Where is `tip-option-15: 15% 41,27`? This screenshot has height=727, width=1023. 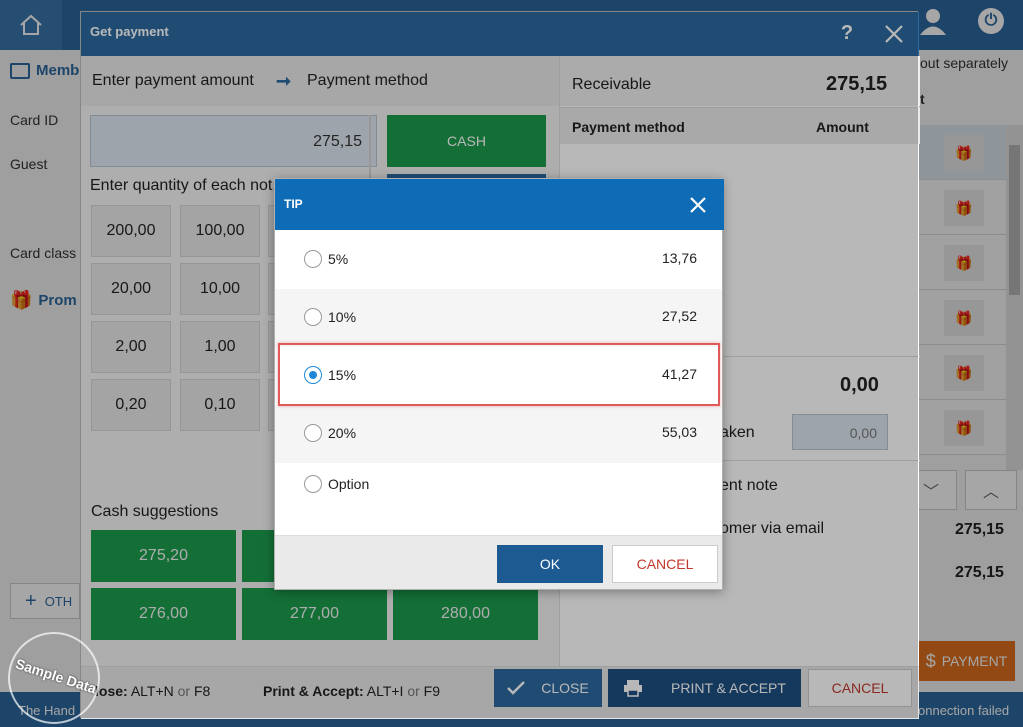 tip-option-15: 15% 41,27 is located at coordinates (498, 376).